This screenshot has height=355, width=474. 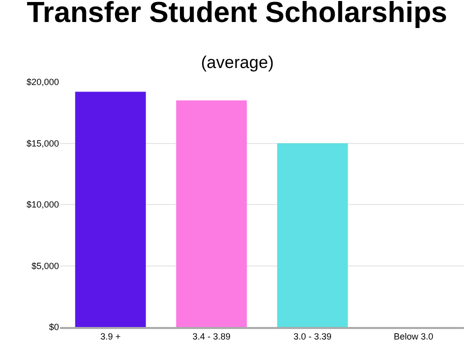 What do you see at coordinates (42, 82) in the screenshot?
I see `y-tick-label: $20,000` at bounding box center [42, 82].